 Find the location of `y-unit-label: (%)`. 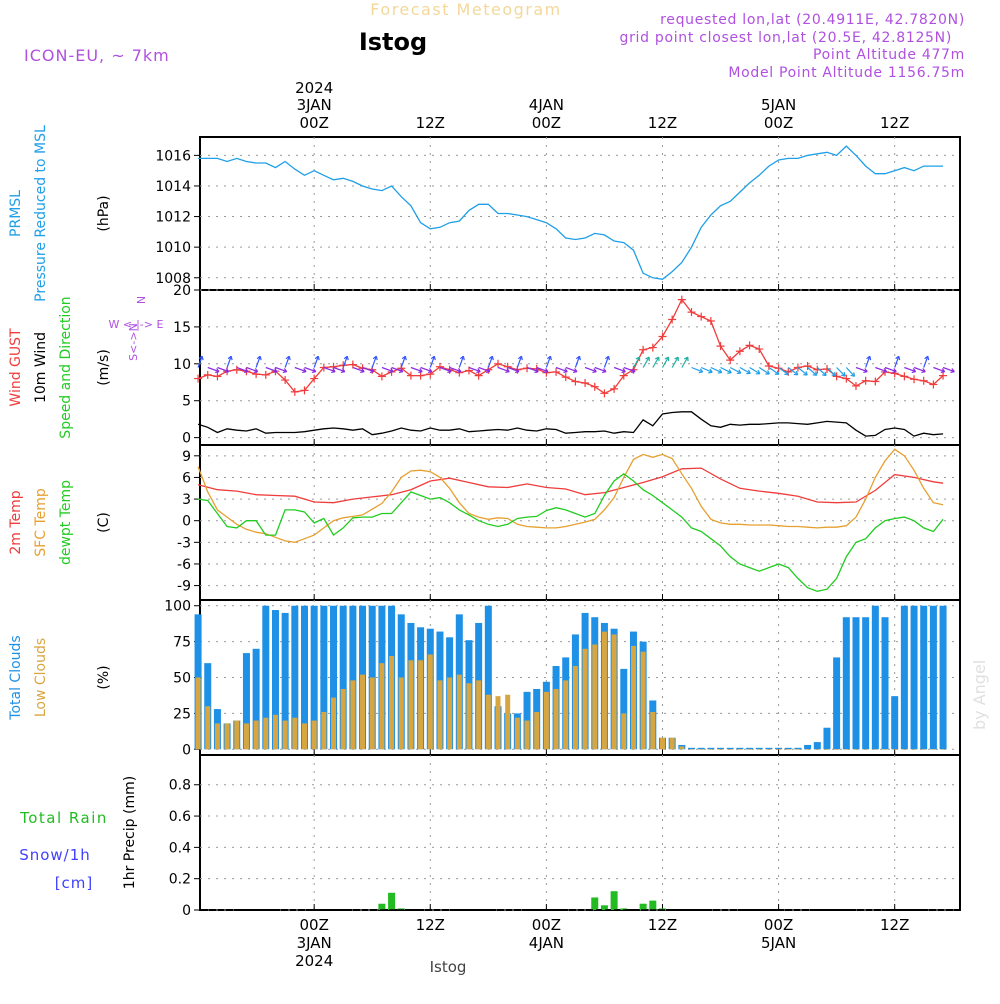

y-unit-label: (%) is located at coordinates (104, 677).